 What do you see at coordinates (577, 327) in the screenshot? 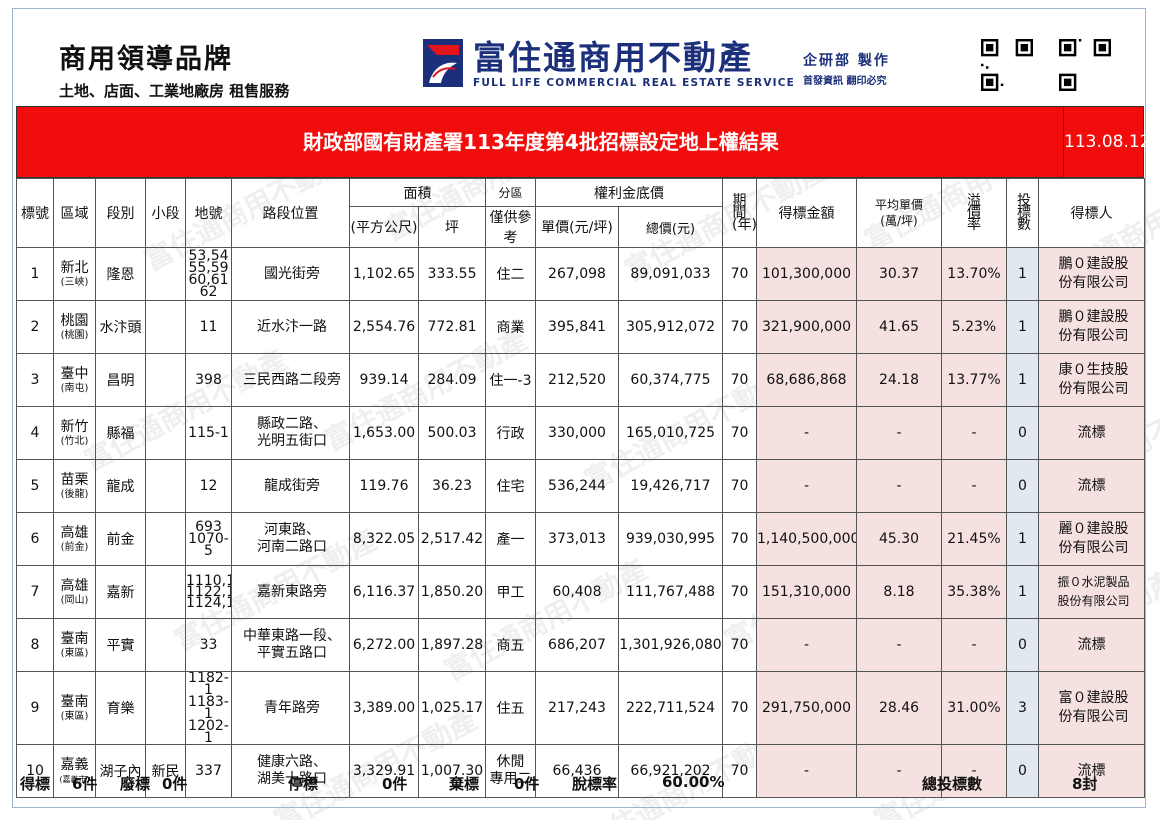
I see `row-unit-price: 395,841` at bounding box center [577, 327].